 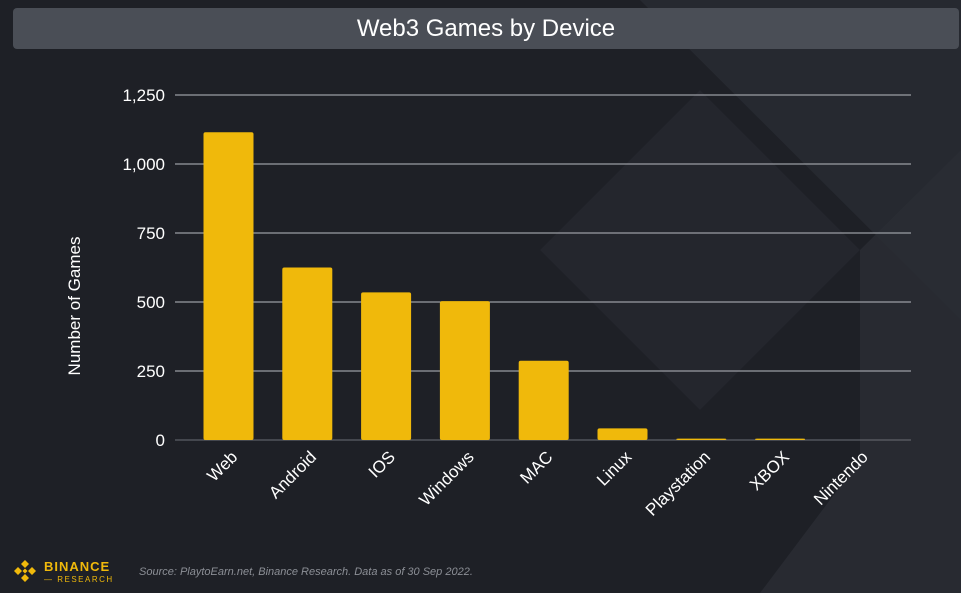 I want to click on chart-title: Web3 Games by Device, so click(x=486, y=28).